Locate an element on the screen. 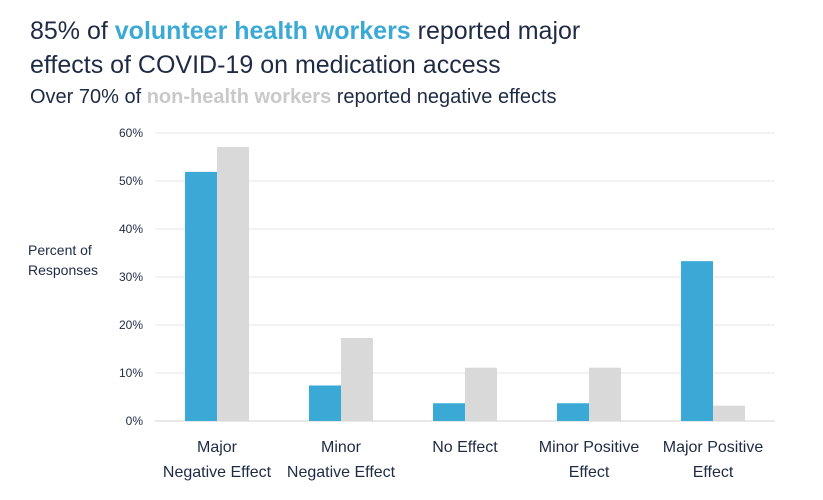  x-category-label: Major Negative Effect is located at coordinates (217, 460).